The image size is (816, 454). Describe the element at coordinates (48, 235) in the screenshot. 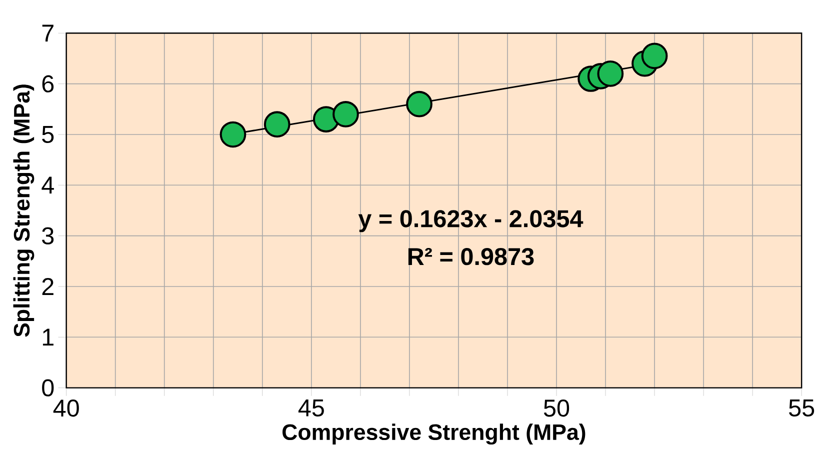

I see `y-tick-label: 3` at that location.